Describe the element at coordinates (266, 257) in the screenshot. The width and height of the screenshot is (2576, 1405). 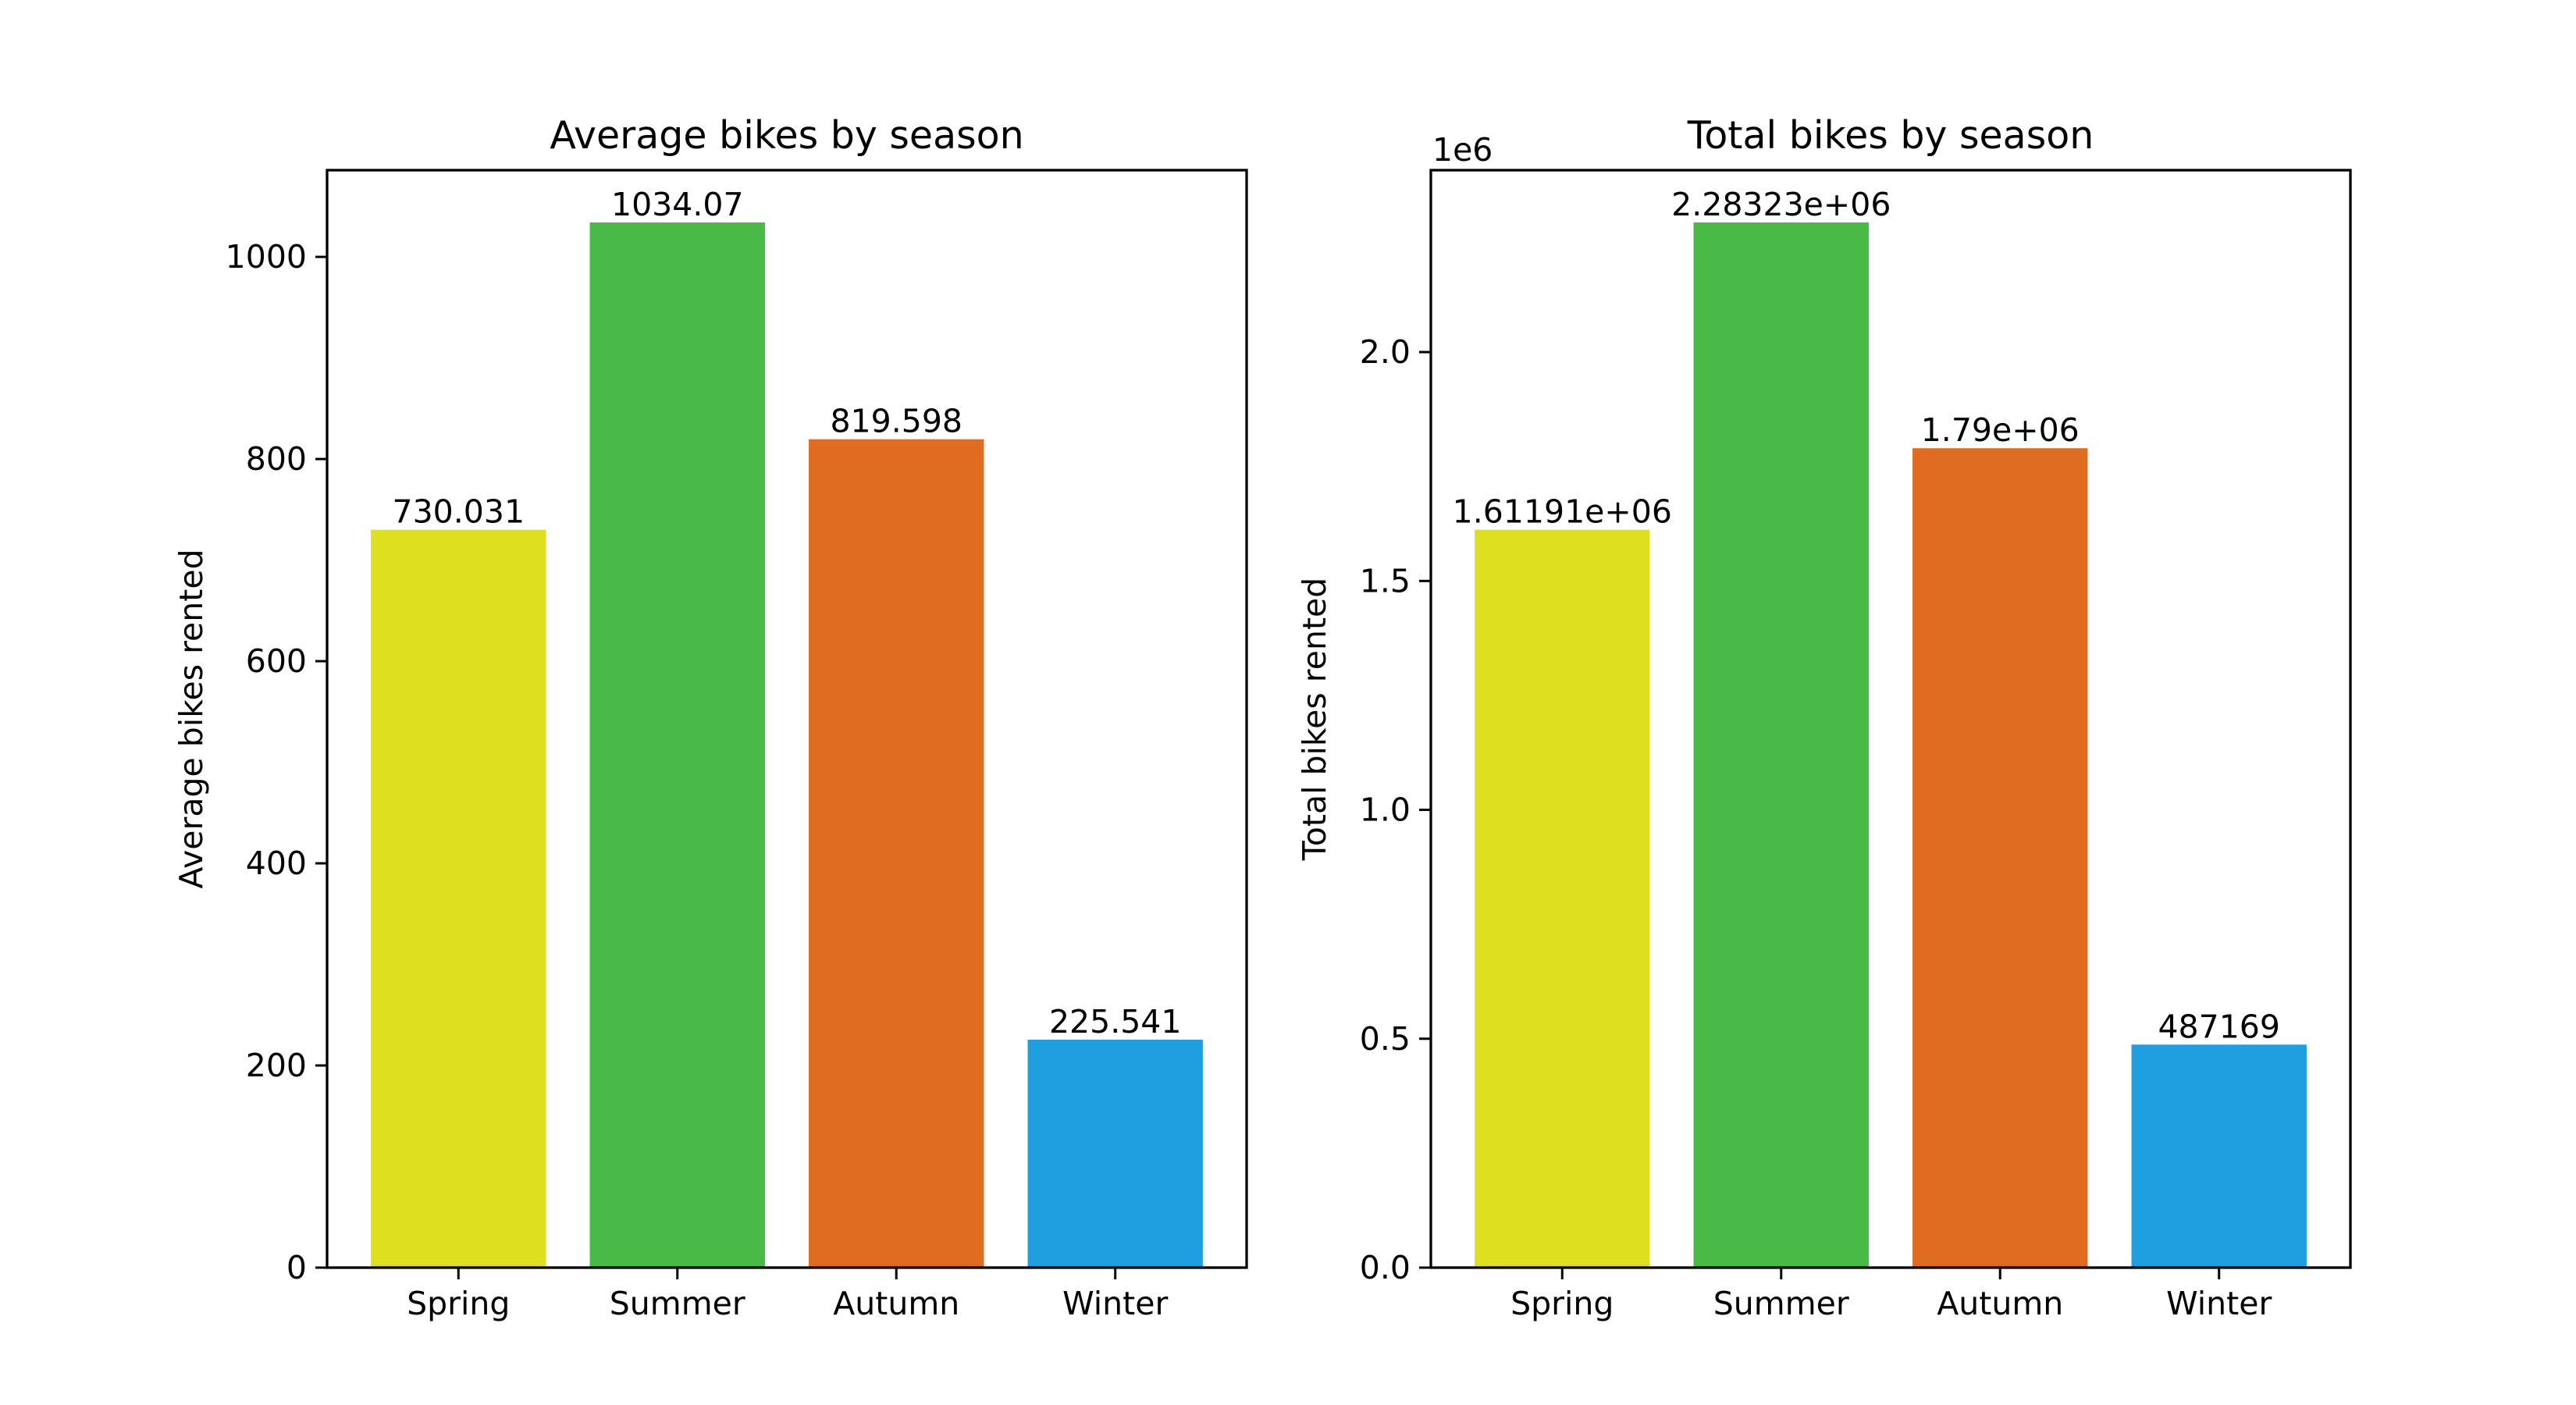
I see `y-tick-label: 1000` at that location.